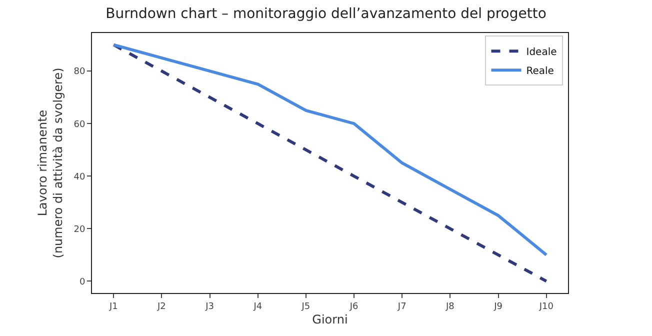  What do you see at coordinates (209, 307) in the screenshot?
I see `x-tick-label: J3` at bounding box center [209, 307].